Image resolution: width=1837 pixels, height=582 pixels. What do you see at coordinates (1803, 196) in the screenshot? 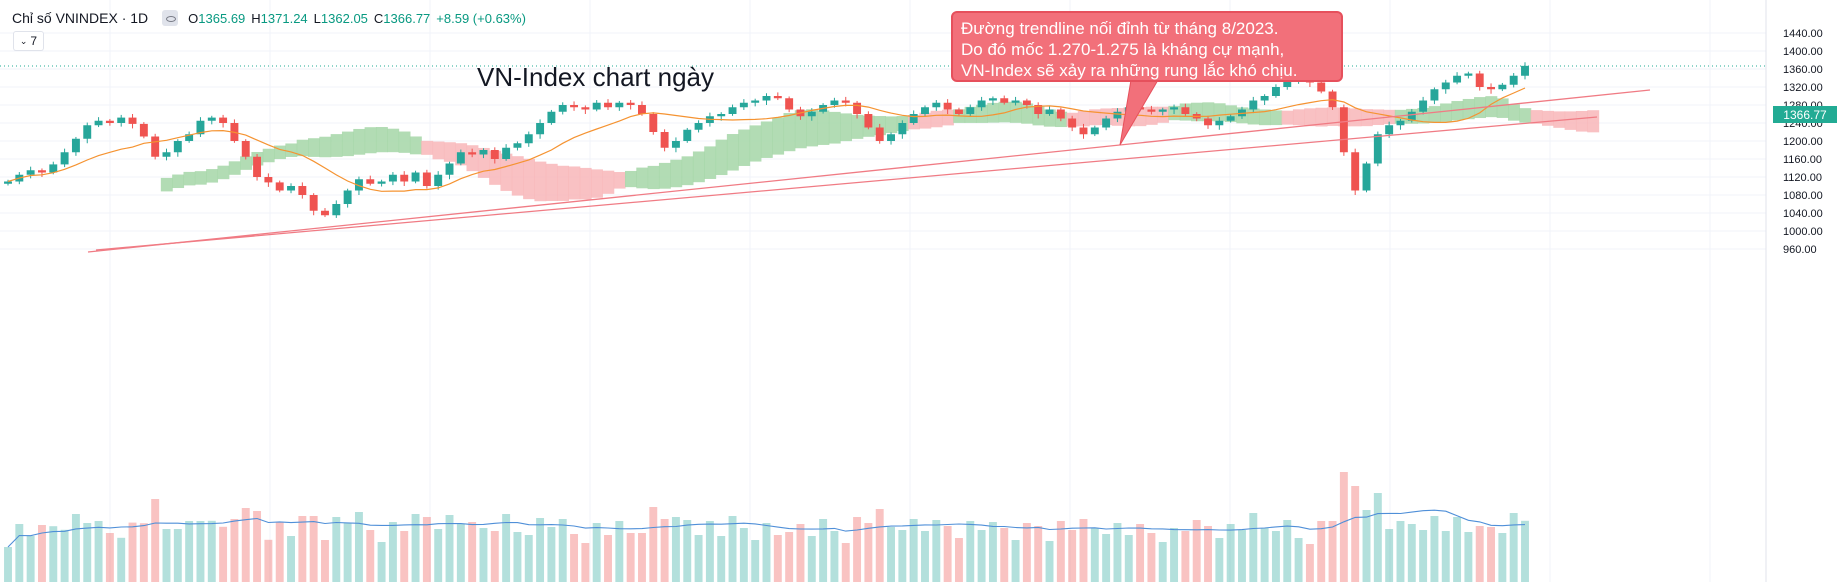
I see `y-tick-label: 1080.00` at bounding box center [1803, 196].